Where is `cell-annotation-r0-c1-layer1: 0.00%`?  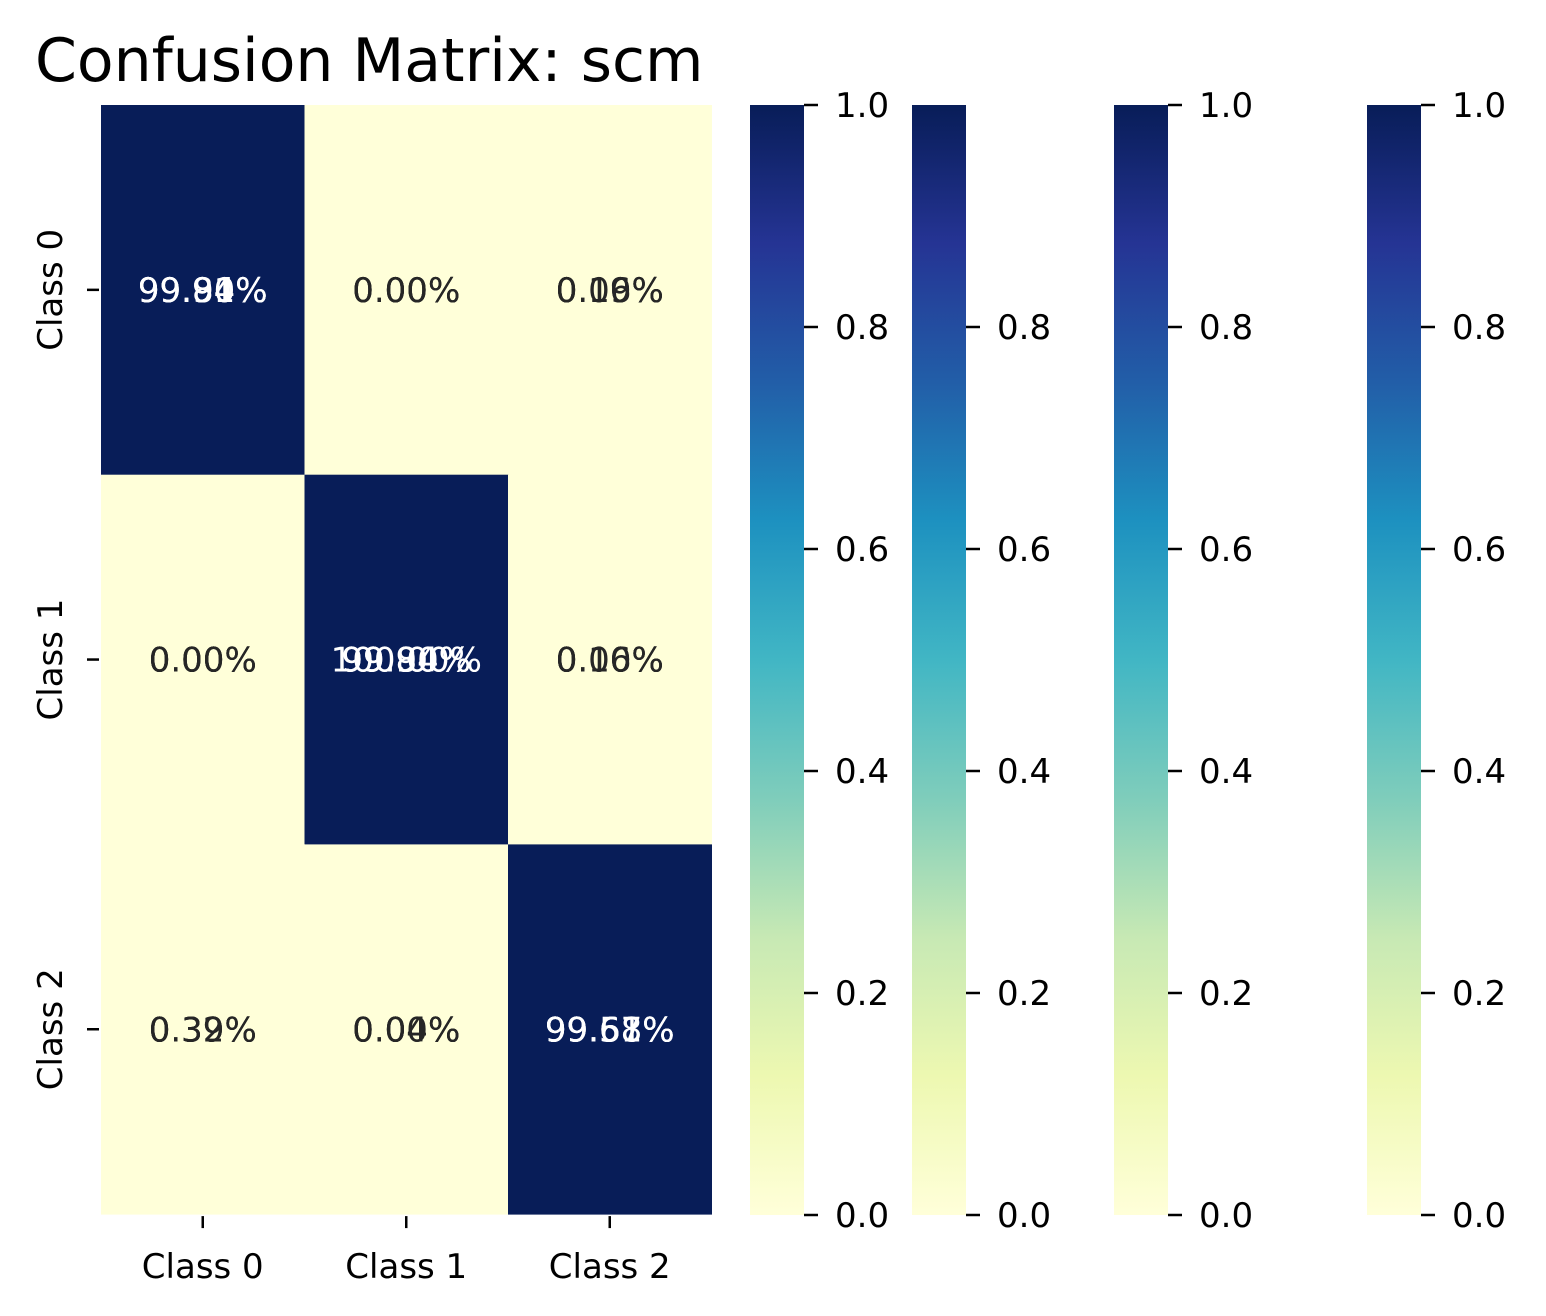
cell-annotation-r0-c1-layer1: 0.00% is located at coordinates (406, 291).